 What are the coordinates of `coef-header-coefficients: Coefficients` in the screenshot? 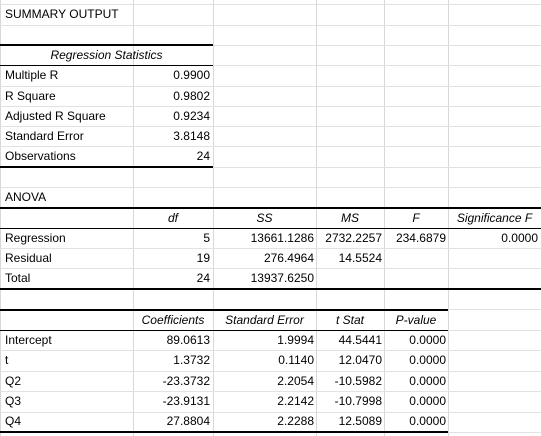 It's located at (173, 320).